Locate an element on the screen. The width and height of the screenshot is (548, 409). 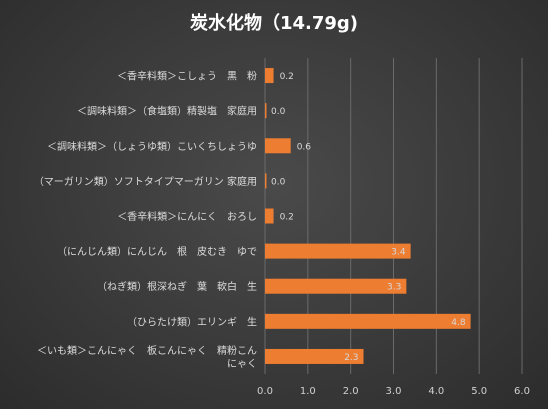
data-label: 0.6 is located at coordinates (304, 147).